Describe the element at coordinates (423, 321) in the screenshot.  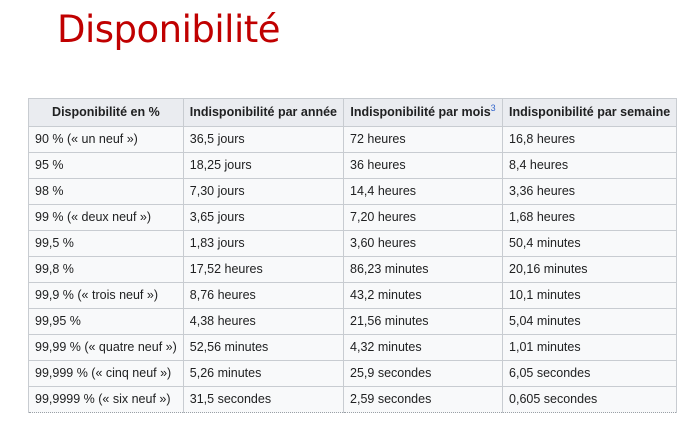
I see `cell-month: 21,56 minutes` at that location.